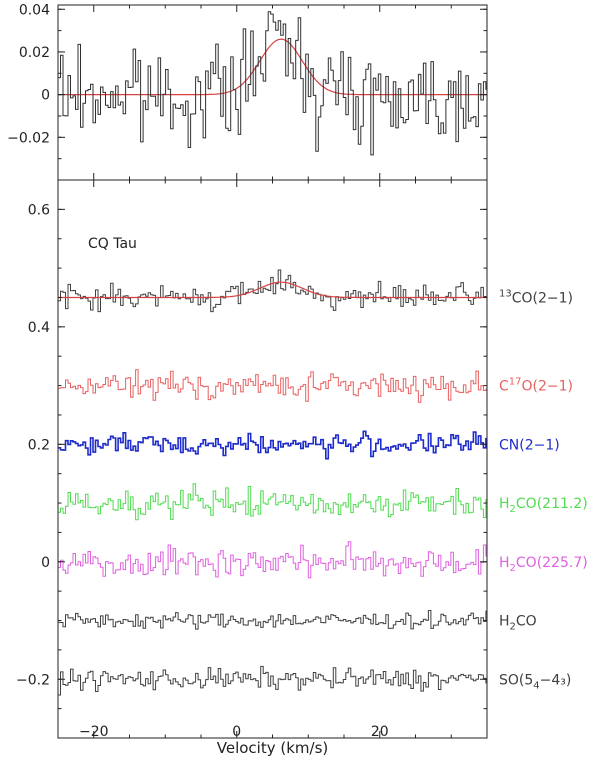 The image size is (600, 760). I want to click on top-fit-layer, so click(272, 67).